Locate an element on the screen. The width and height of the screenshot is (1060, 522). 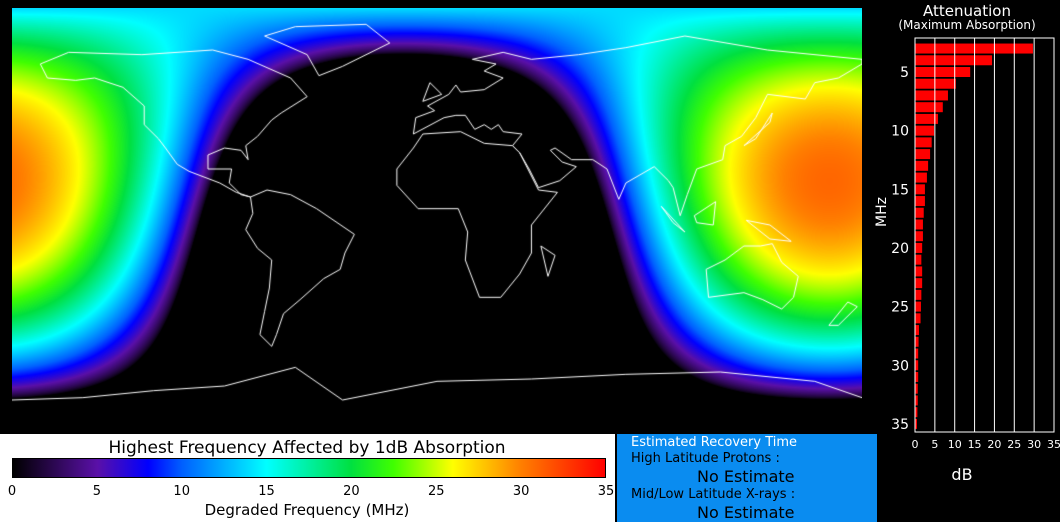
x-tick-label: 15 is located at coordinates (975, 444).